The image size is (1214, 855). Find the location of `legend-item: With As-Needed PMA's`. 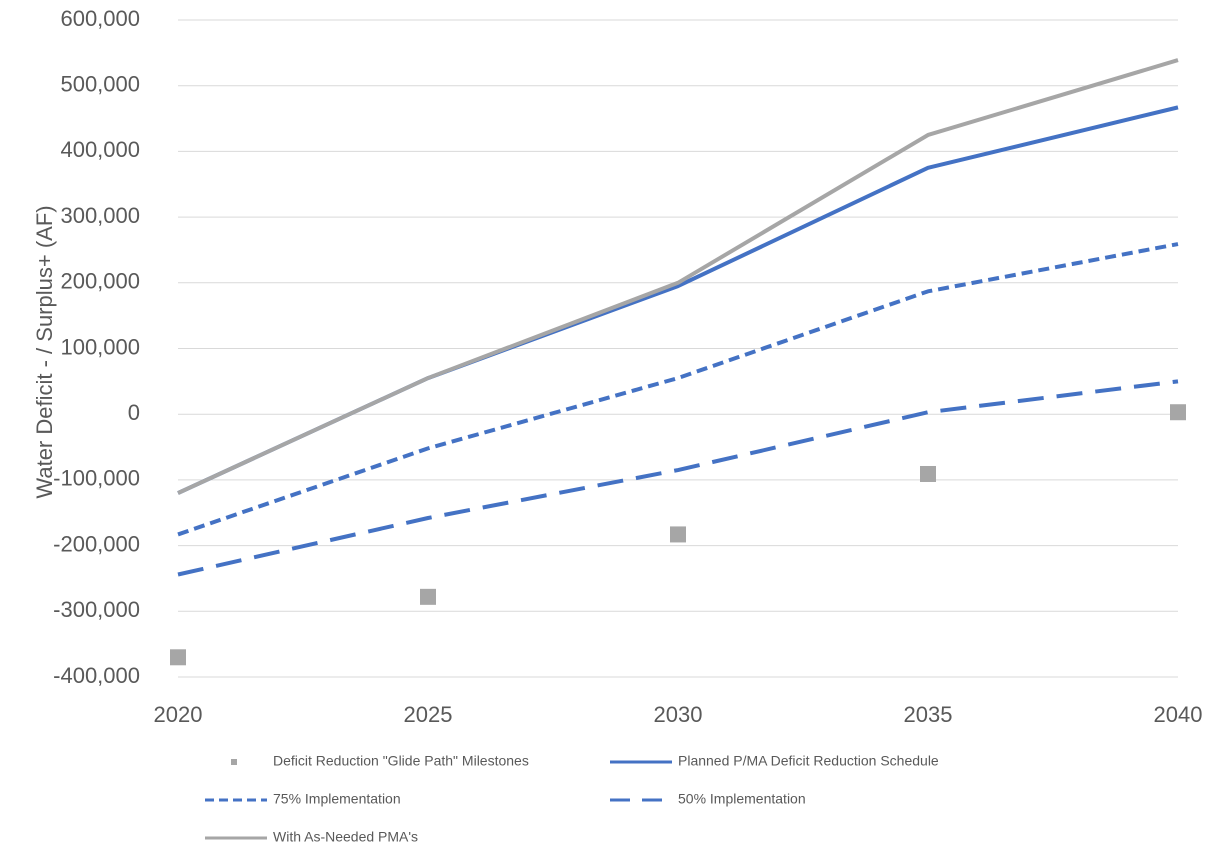

legend-item: With As-Needed PMA's is located at coordinates (311, 837).